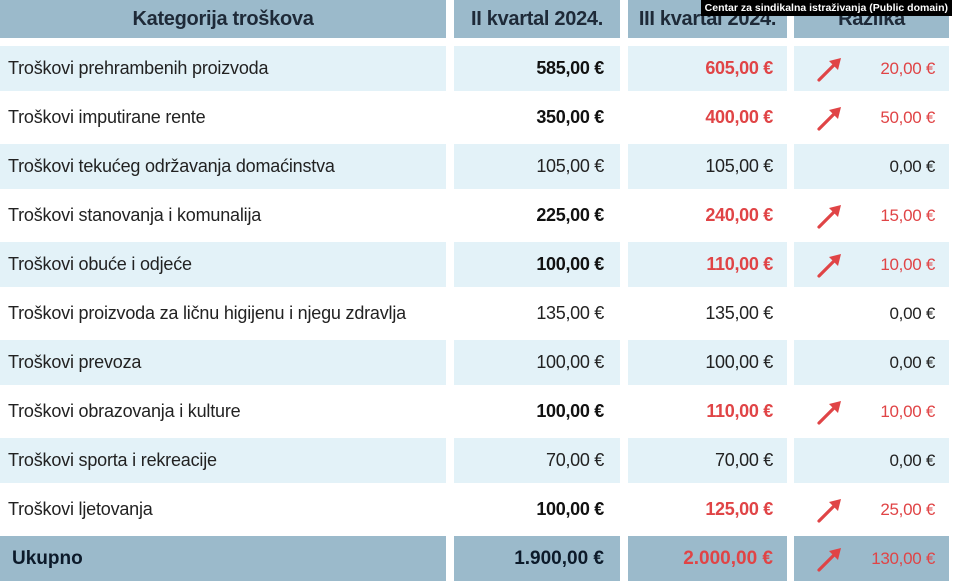 The image size is (954, 581). I want to click on q2-value-cell: 225,00 €, so click(537, 215).